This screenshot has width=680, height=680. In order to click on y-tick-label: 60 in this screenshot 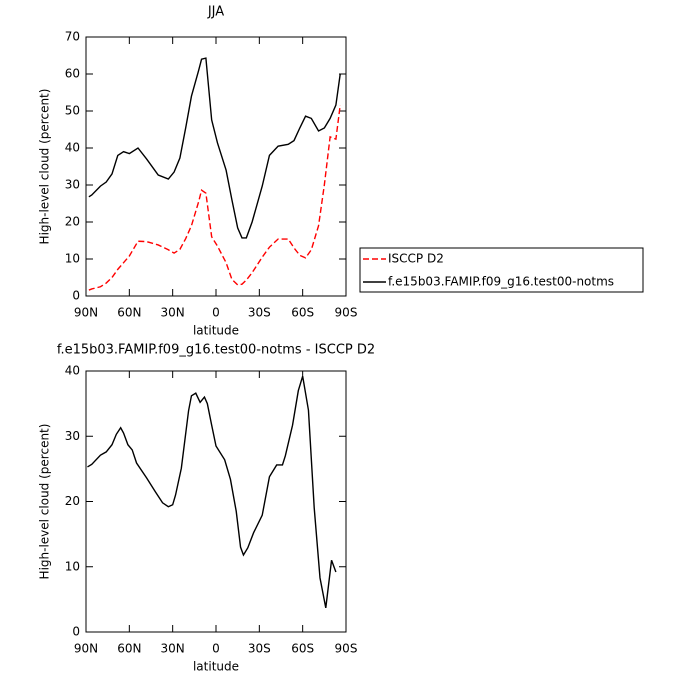, I will do `click(72, 74)`.